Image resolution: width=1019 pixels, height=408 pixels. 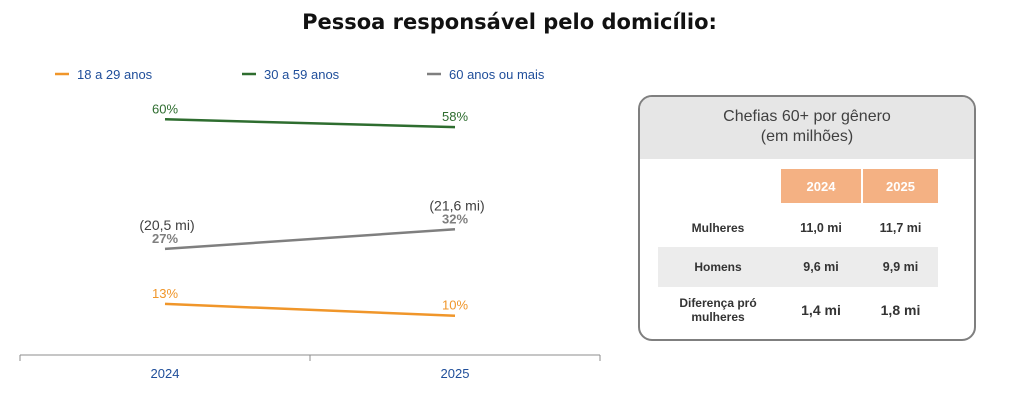 I want to click on column-header-2024: 2024, so click(x=821, y=186).